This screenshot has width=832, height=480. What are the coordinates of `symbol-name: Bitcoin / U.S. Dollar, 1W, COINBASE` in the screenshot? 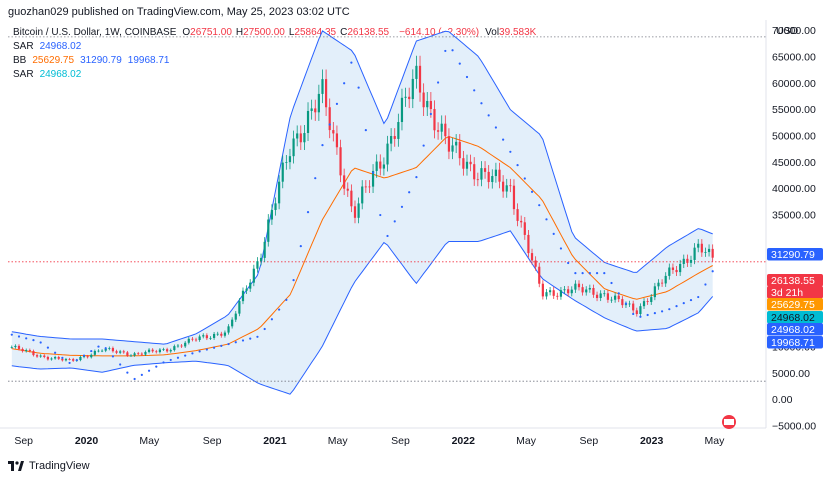 It's located at (95, 32).